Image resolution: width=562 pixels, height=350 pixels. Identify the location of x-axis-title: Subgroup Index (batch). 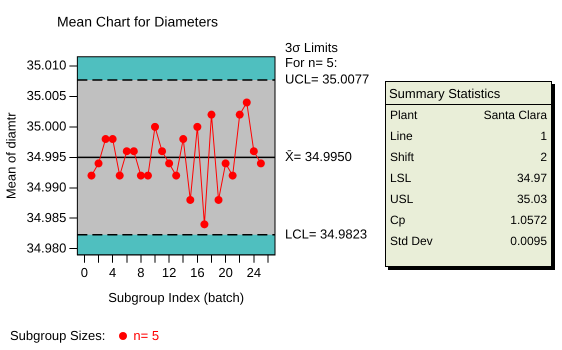
(176, 297).